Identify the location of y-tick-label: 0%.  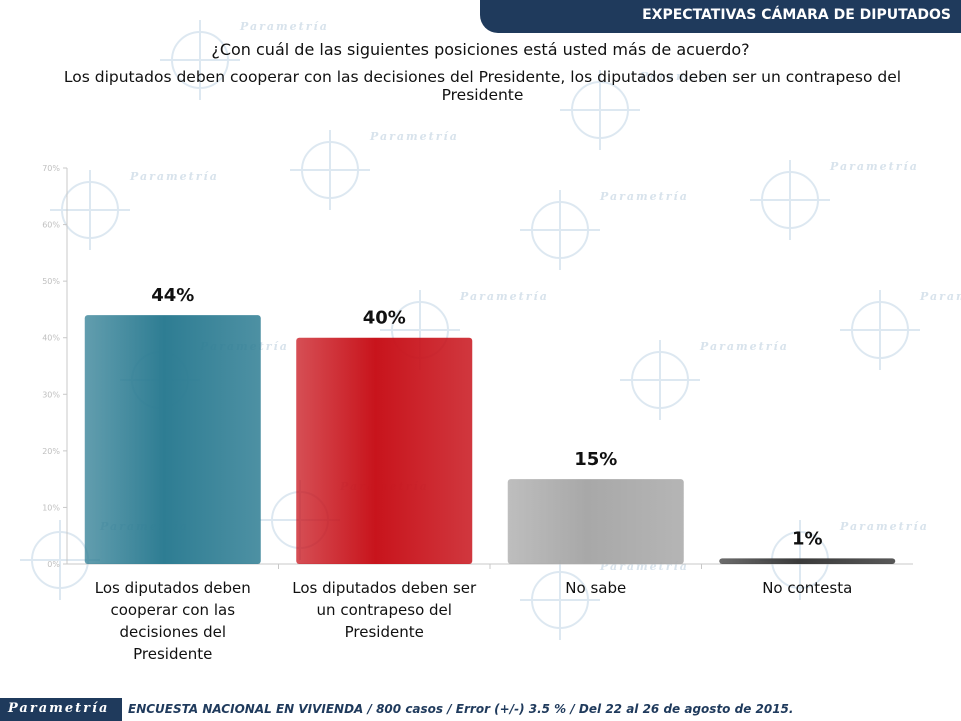
(53, 564).